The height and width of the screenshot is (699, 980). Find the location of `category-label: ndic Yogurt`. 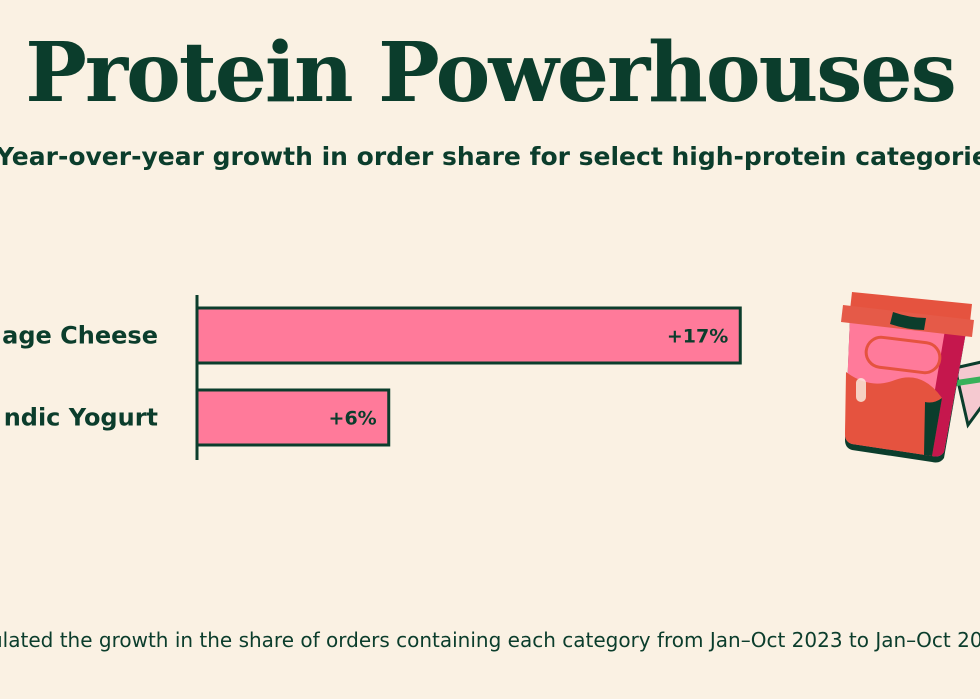

category-label: ndic Yogurt is located at coordinates (81, 418).